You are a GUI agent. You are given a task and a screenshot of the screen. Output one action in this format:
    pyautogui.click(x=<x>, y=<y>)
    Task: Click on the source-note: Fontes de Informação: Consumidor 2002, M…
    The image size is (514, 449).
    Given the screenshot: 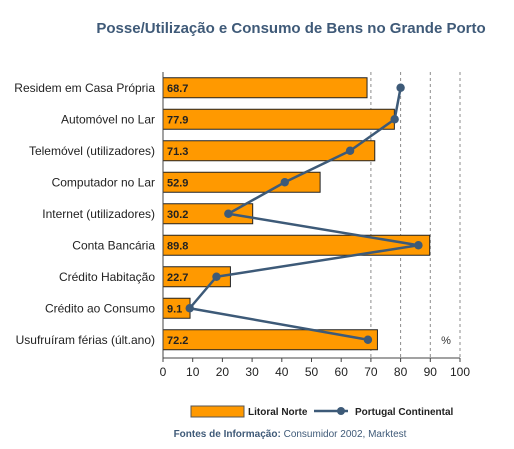 What is the action you would take?
    pyautogui.click(x=290, y=434)
    